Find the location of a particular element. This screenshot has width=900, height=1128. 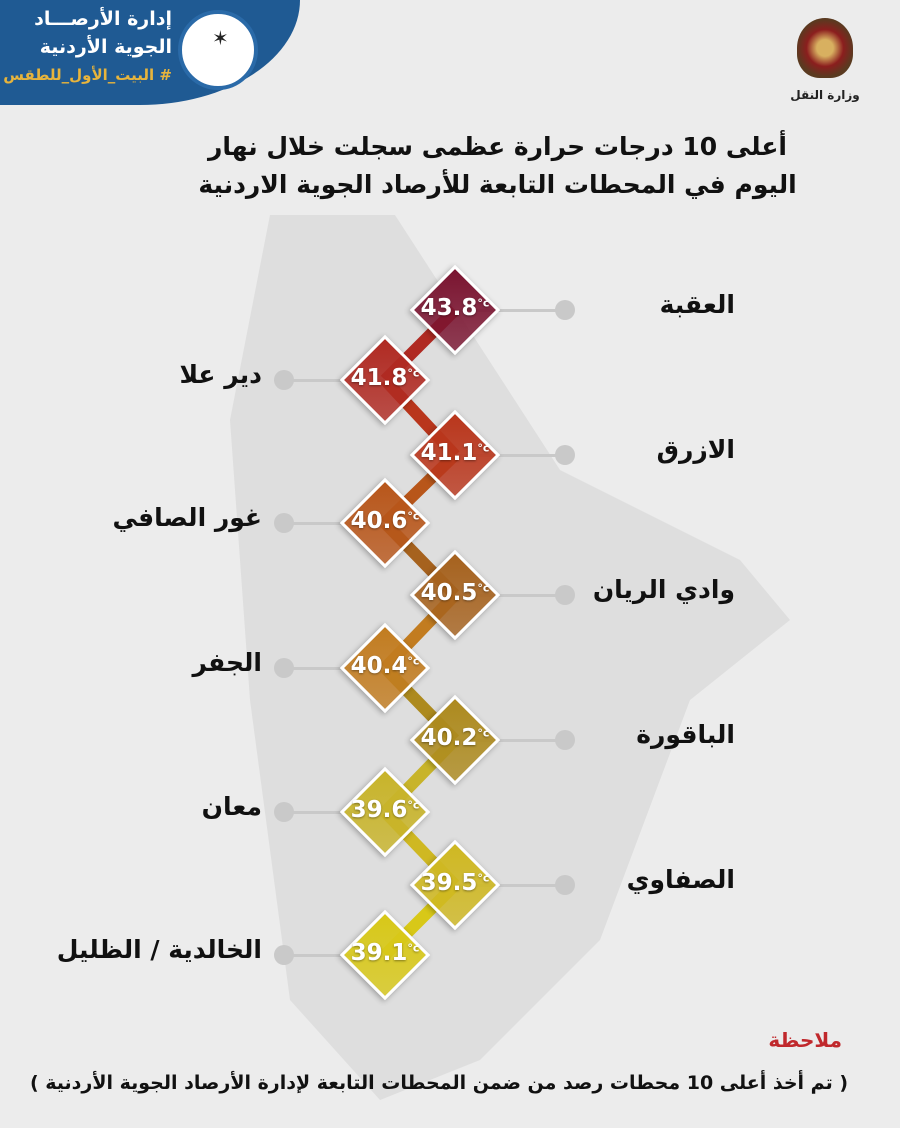

crest-icon is located at coordinates (825, 48).